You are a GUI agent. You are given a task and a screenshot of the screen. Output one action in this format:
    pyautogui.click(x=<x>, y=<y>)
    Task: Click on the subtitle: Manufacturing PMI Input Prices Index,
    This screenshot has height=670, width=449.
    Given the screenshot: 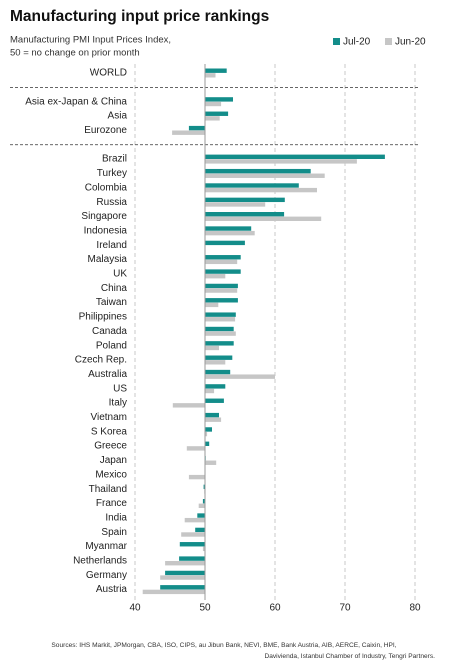 What is the action you would take?
    pyautogui.click(x=90, y=40)
    